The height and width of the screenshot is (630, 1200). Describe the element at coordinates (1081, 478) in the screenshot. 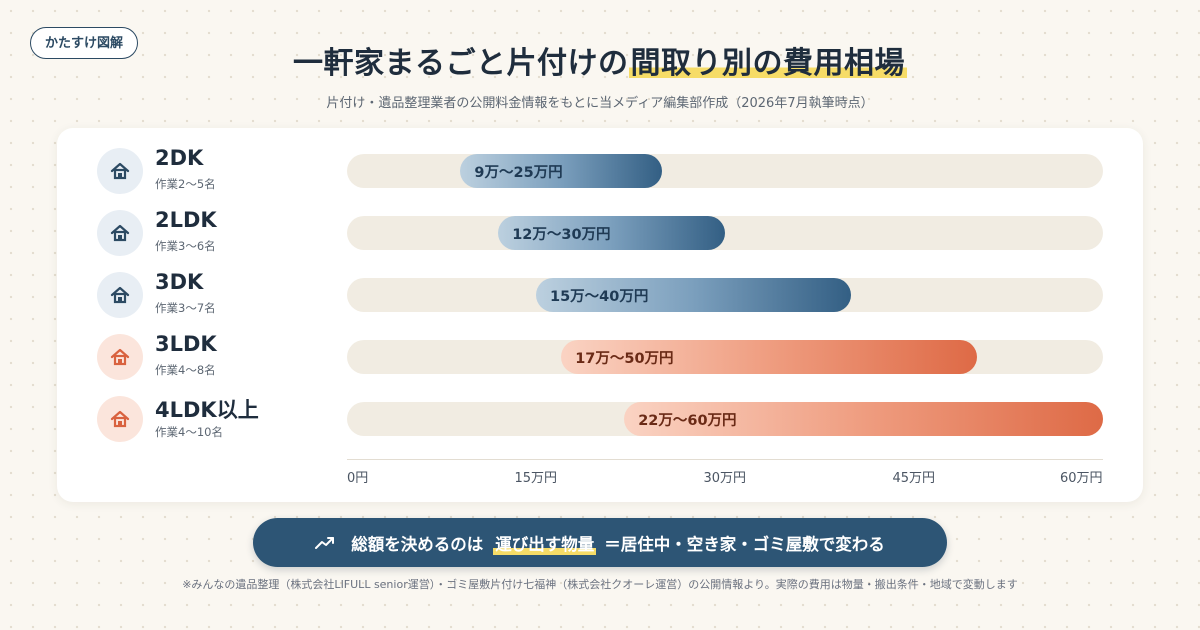

I see `x-tick-label: 60万円` at that location.